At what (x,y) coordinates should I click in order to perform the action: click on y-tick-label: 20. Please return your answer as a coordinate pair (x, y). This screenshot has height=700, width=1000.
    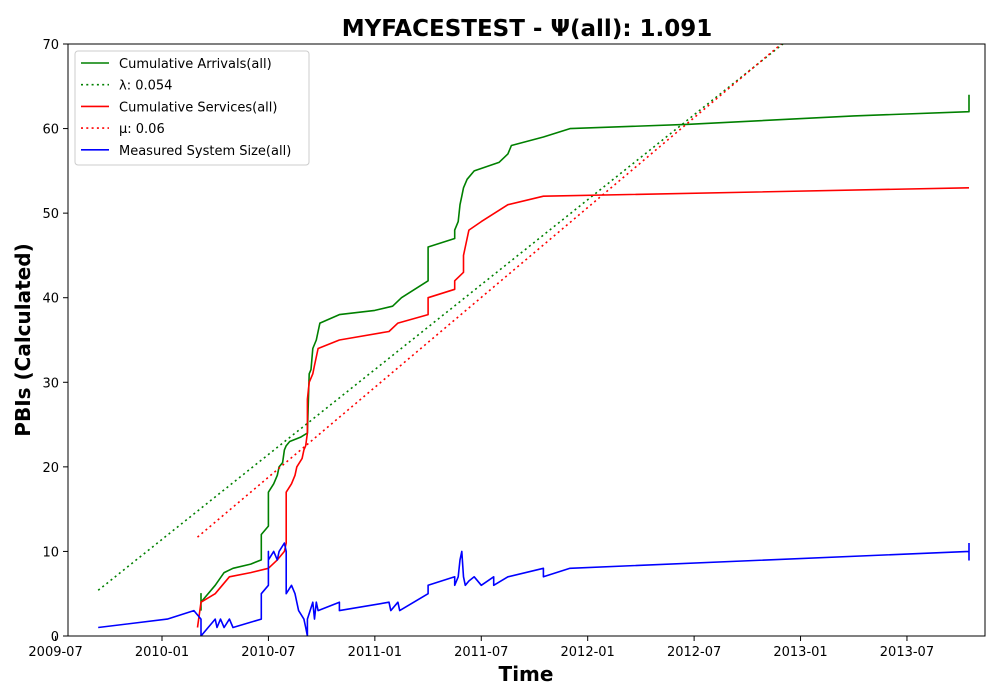
    Looking at the image, I should click on (50, 468).